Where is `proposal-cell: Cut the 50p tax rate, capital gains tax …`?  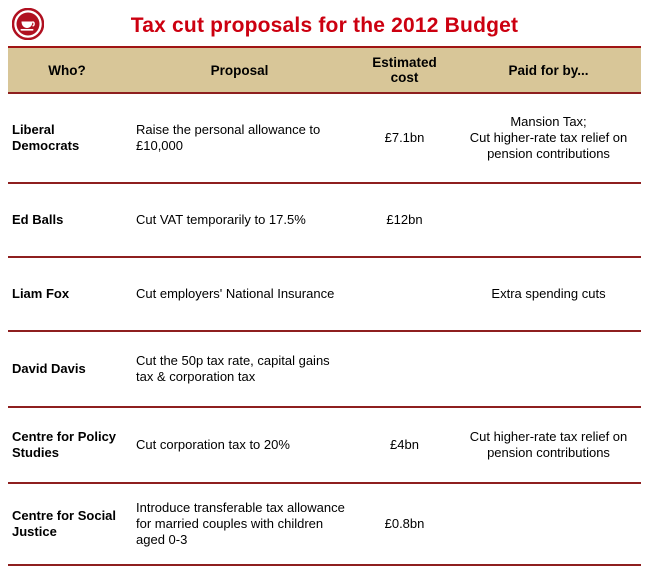
proposal-cell: Cut the 50p tax rate, capital gains tax … is located at coordinates (239, 368).